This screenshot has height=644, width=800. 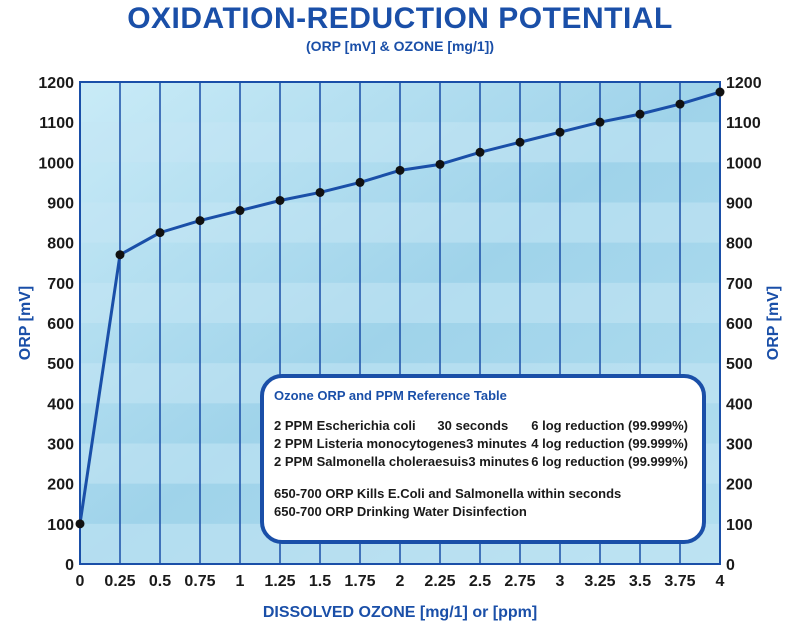 What do you see at coordinates (720, 581) in the screenshot?
I see `x-tick-label: 4` at bounding box center [720, 581].